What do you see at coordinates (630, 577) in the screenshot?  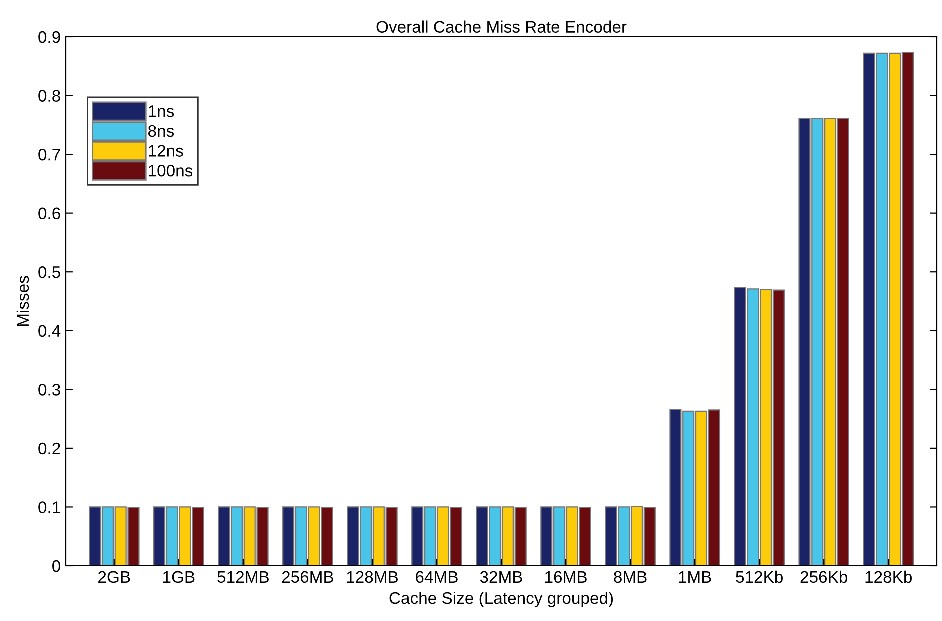 I see `x-tick-label: 8MB` at bounding box center [630, 577].